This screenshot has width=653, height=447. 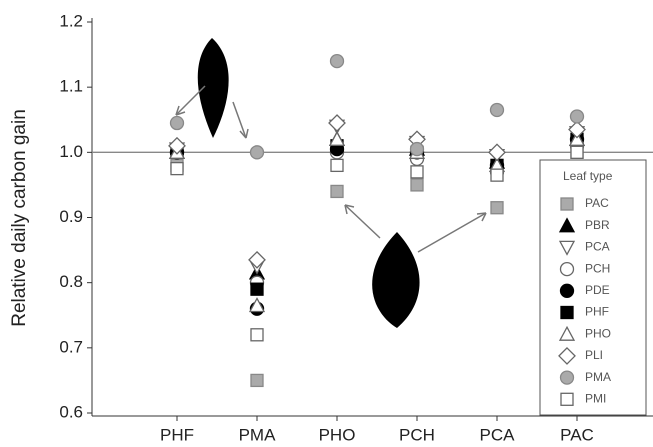 What do you see at coordinates (498, 434) in the screenshot?
I see `x-tick-label: PCA` at bounding box center [498, 434].